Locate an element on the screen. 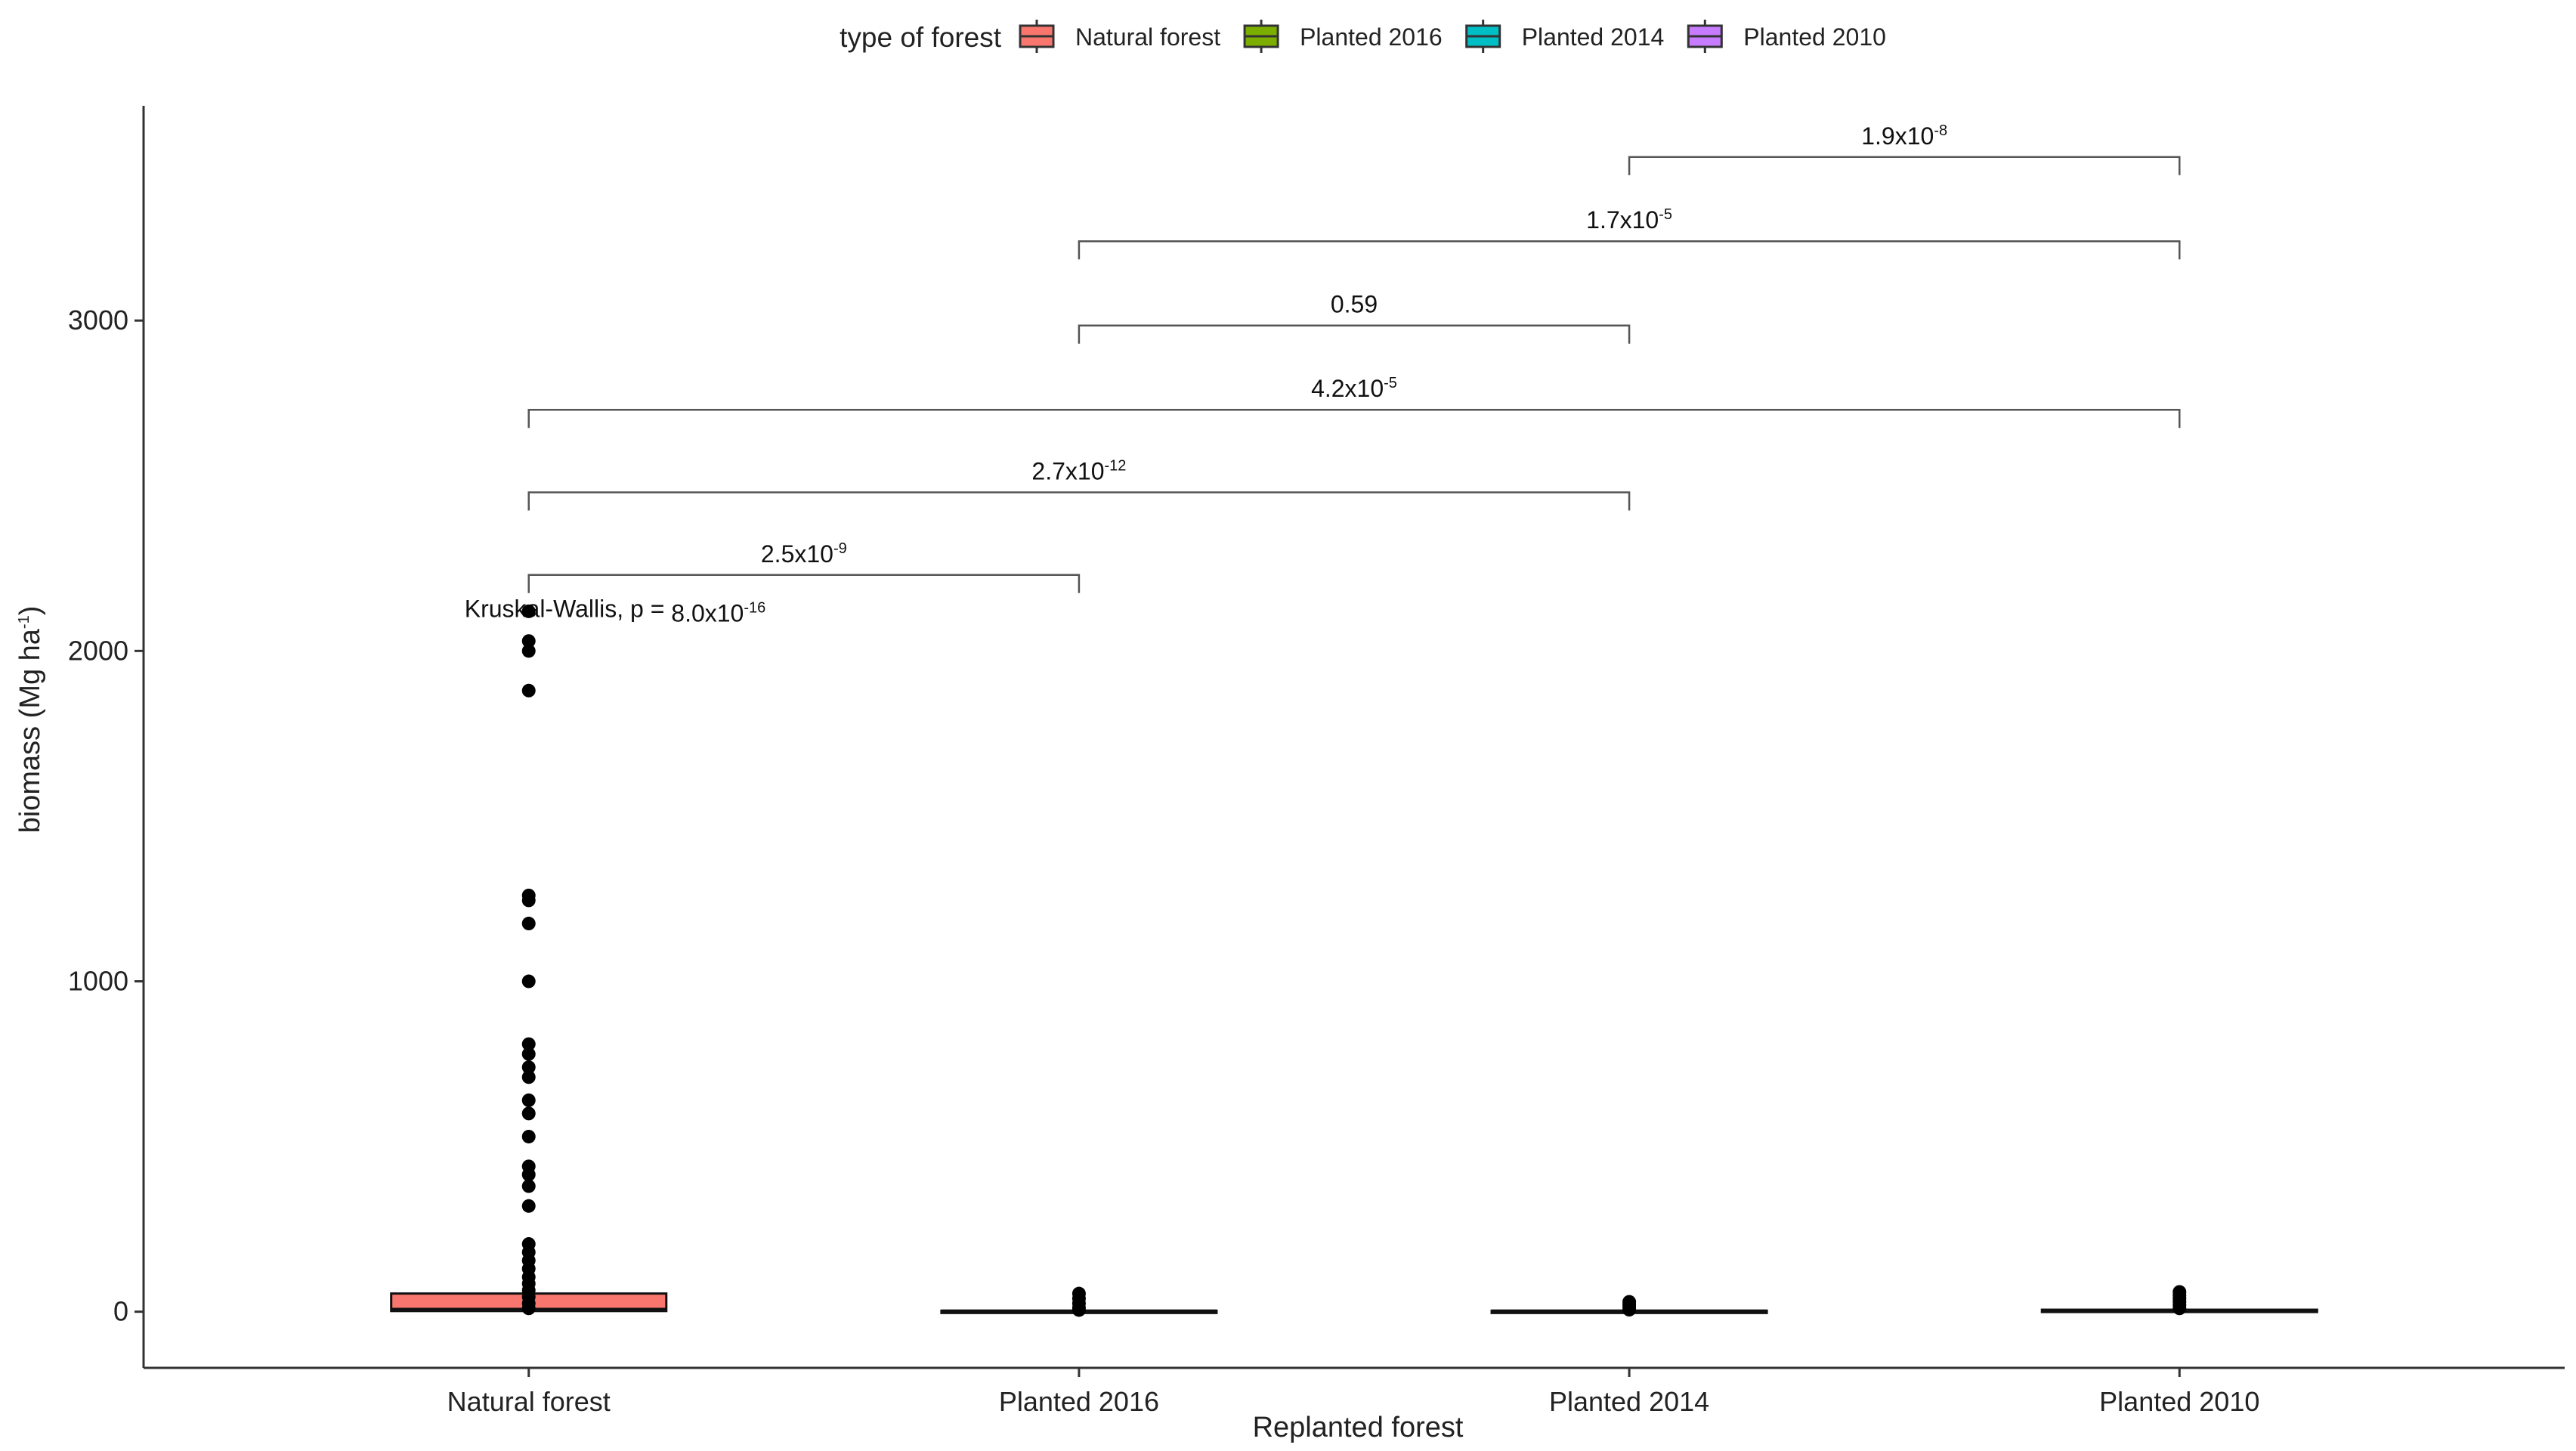 This screenshot has width=2576, height=1451. y-tick-label: 1000 is located at coordinates (98, 982).